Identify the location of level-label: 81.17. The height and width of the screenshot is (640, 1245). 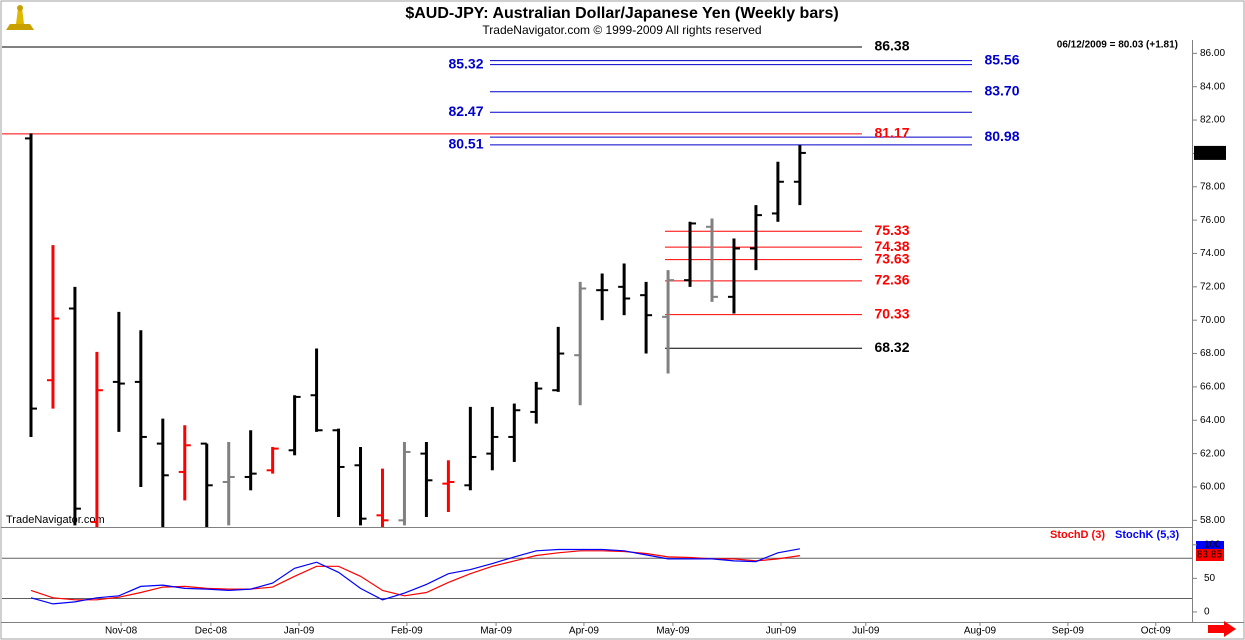
(891, 133).